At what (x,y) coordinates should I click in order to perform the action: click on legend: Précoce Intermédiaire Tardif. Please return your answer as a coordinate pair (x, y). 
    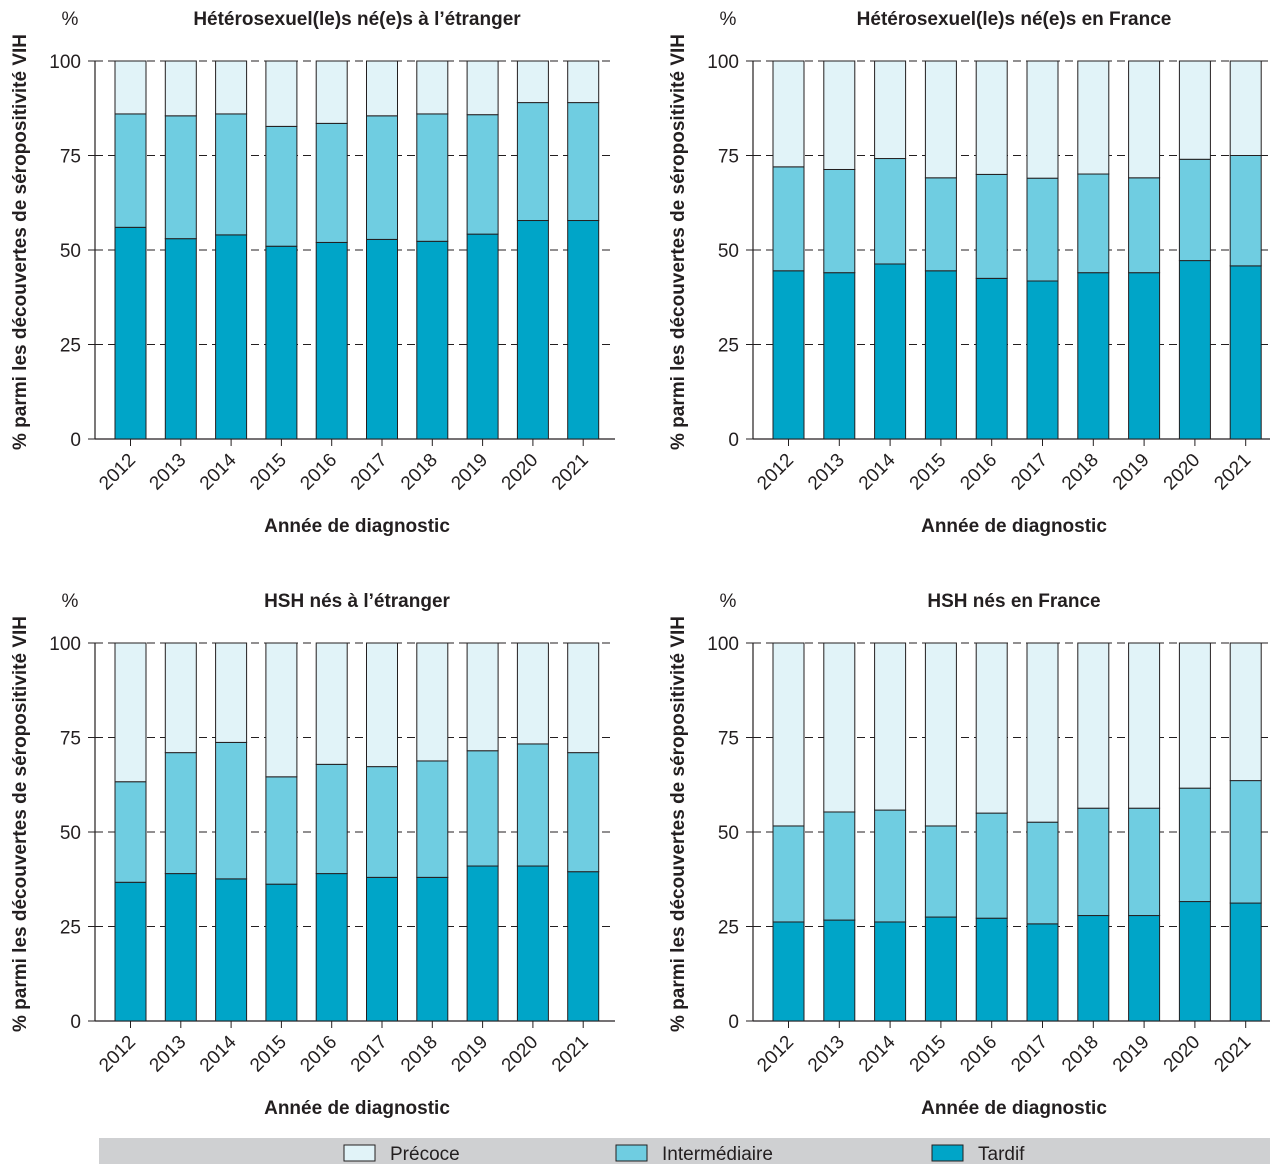
    Looking at the image, I should click on (684, 1151).